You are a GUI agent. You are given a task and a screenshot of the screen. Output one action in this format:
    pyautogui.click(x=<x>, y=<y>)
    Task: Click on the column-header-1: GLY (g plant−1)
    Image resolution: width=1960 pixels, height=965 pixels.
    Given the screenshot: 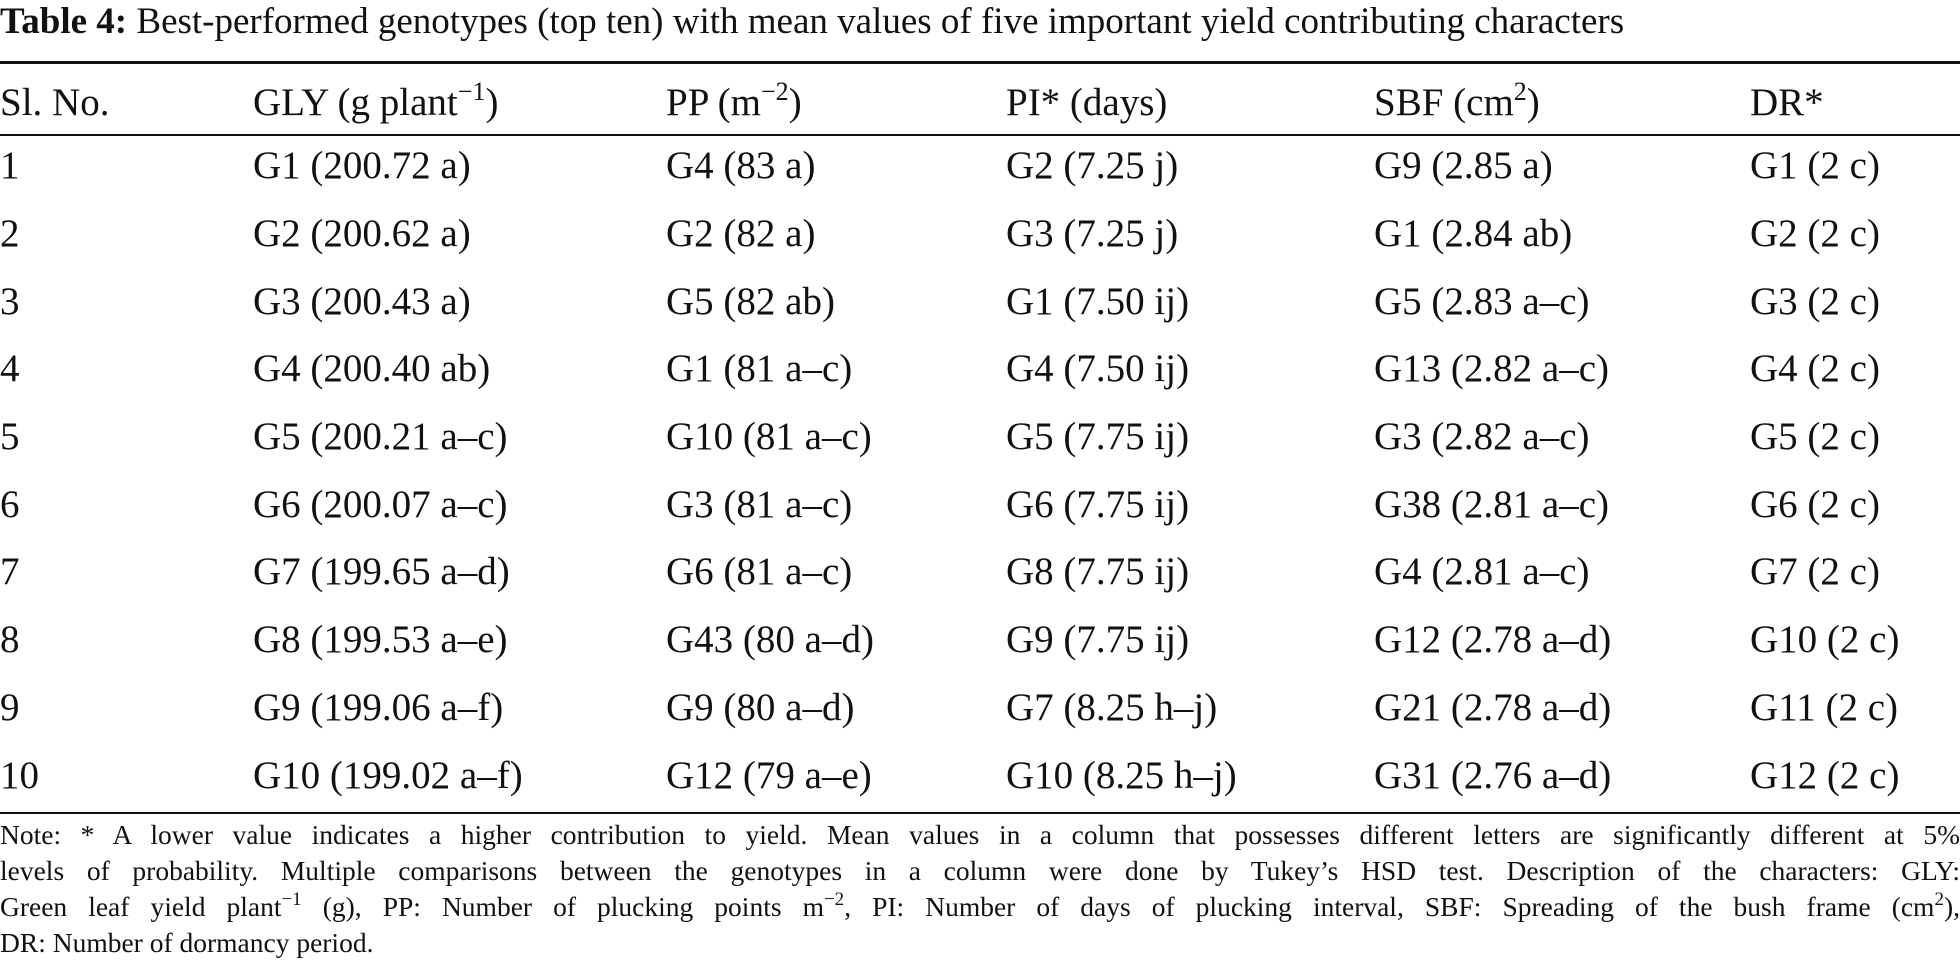 What is the action you would take?
    pyautogui.click(x=459, y=102)
    